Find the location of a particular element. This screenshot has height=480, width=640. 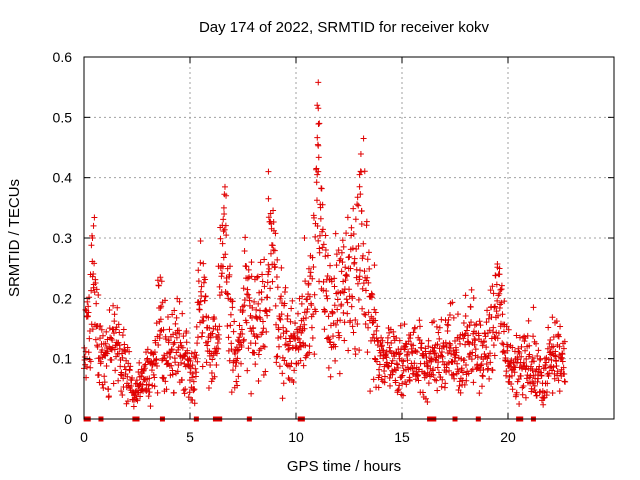

x-tick-label: 20 is located at coordinates (508, 437).